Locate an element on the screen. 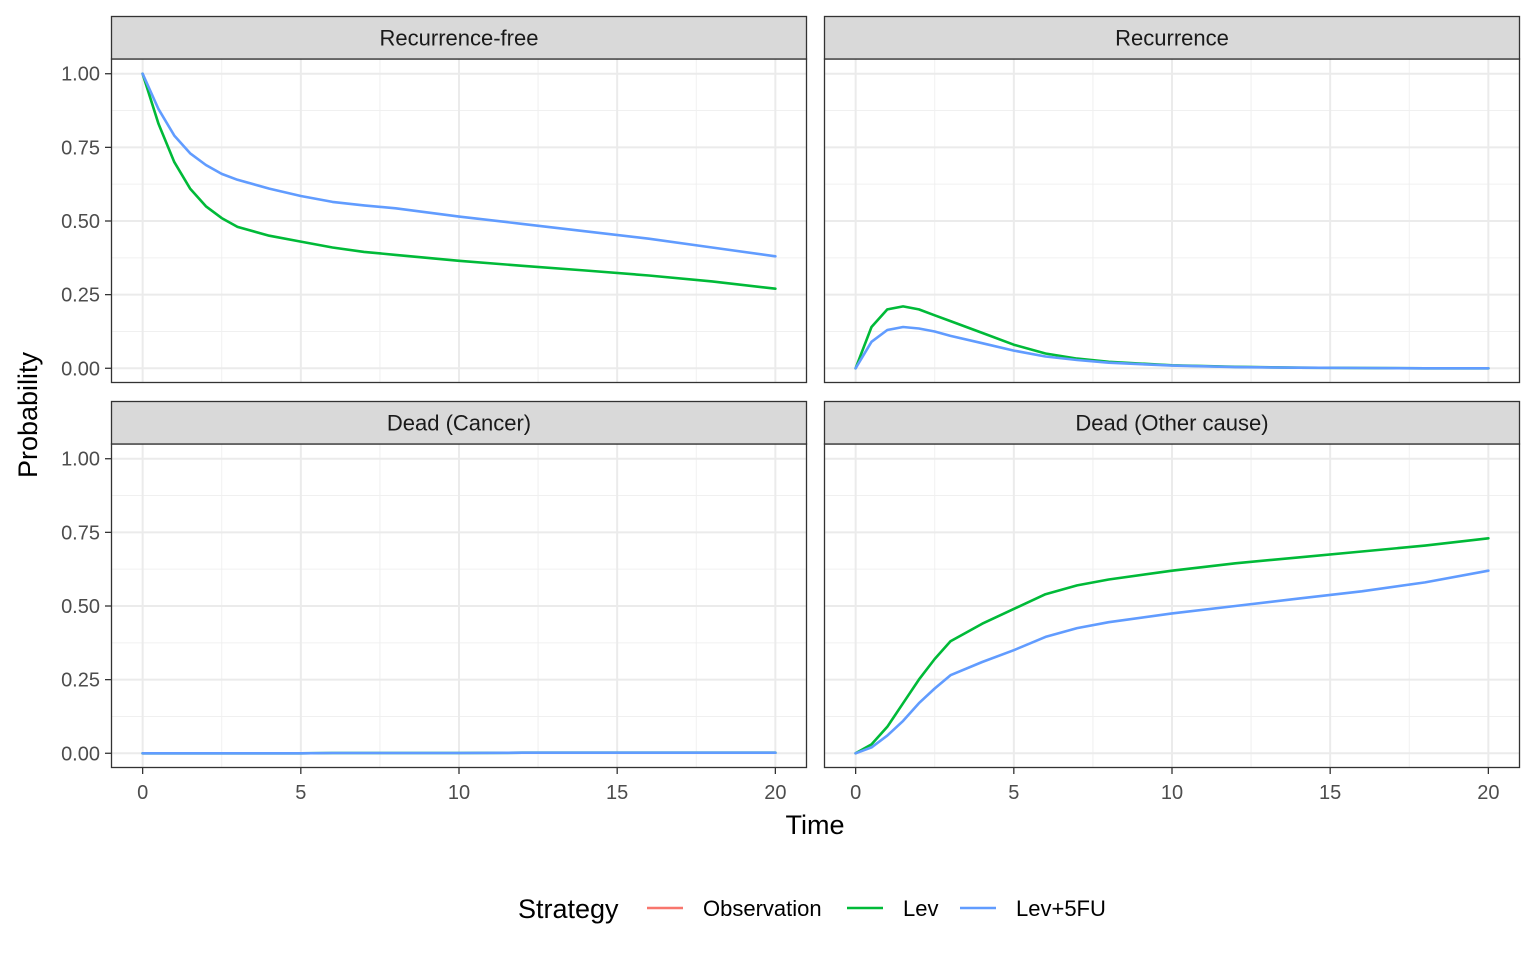 The image size is (1536, 960). legend-label: Observation is located at coordinates (762, 908).